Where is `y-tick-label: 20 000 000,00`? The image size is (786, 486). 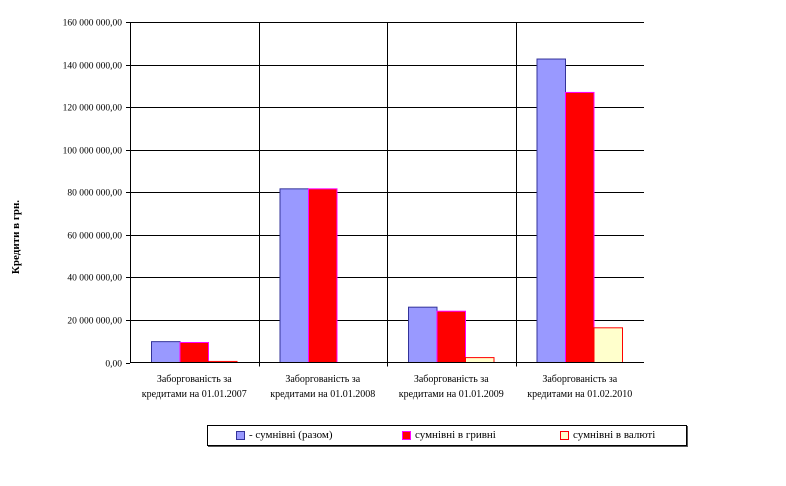 y-tick-label: 20 000 000,00 is located at coordinates (94, 322).